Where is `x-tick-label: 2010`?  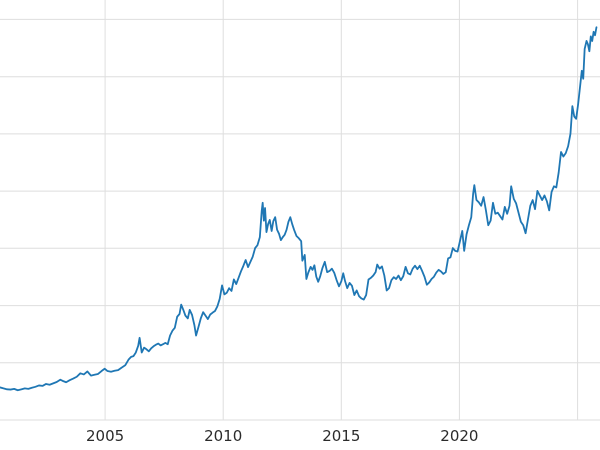
x-tick-label: 2010 is located at coordinates (223, 436).